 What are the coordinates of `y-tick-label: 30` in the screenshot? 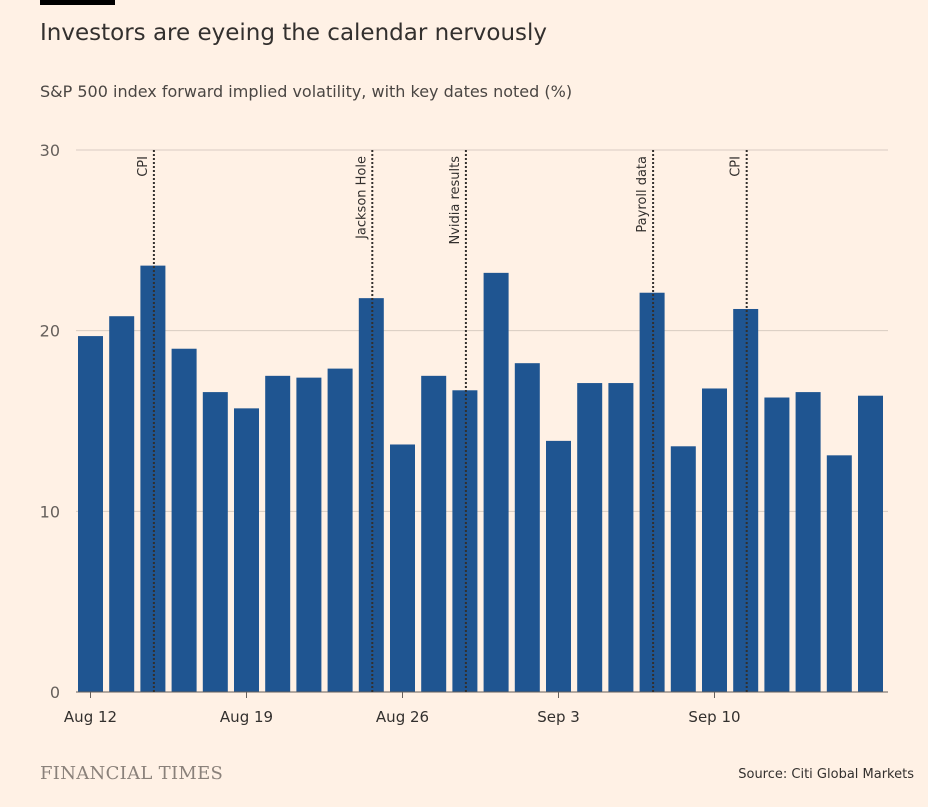 It's located at (50, 150).